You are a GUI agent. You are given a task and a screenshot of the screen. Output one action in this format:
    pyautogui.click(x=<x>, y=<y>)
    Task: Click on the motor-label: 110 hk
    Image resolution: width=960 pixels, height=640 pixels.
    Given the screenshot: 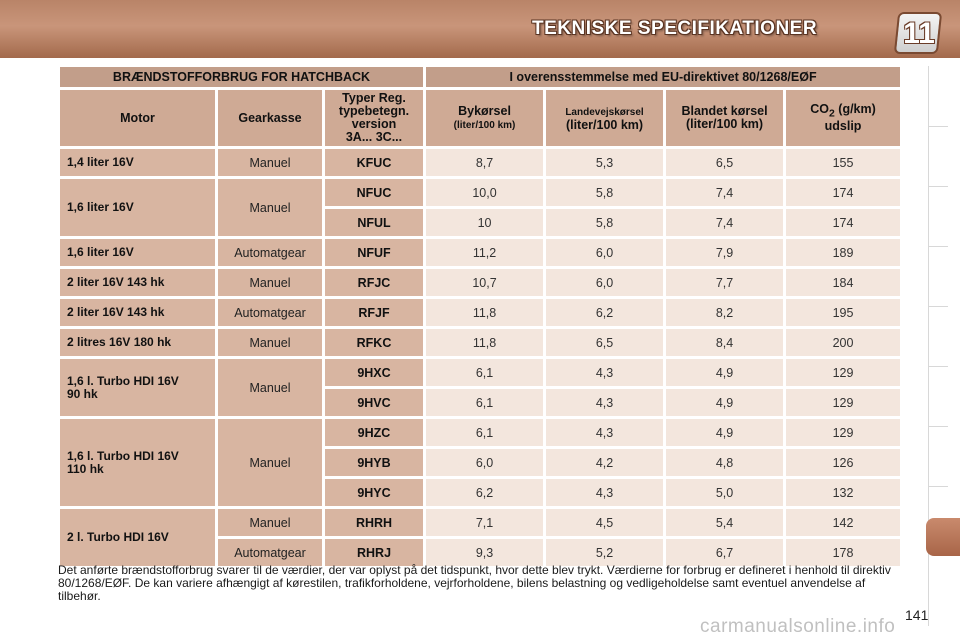 What is the action you would take?
    pyautogui.click(x=85, y=468)
    